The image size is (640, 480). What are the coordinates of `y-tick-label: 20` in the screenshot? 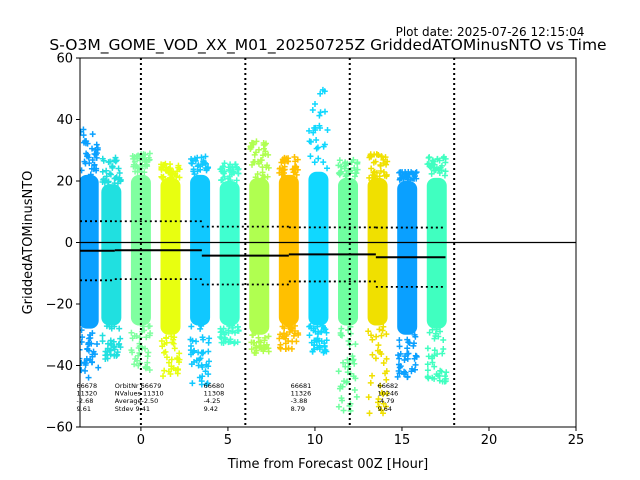 It's located at (64, 182).